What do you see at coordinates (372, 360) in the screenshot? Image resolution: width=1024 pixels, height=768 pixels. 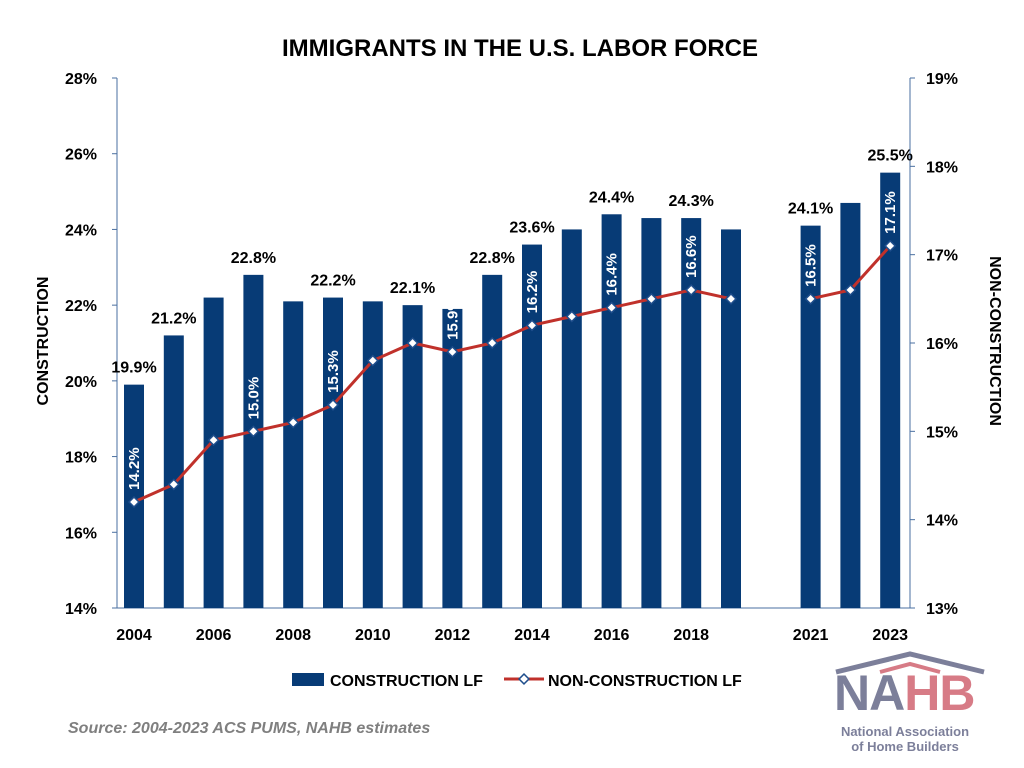 I see `line-point-2010` at bounding box center [372, 360].